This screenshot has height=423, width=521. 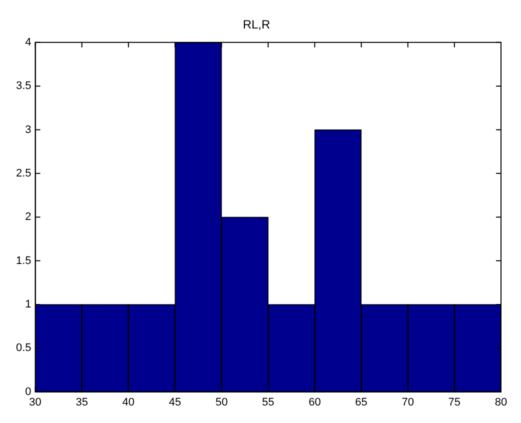 What do you see at coordinates (361, 402) in the screenshot?
I see `x-tick-label: 65` at bounding box center [361, 402].